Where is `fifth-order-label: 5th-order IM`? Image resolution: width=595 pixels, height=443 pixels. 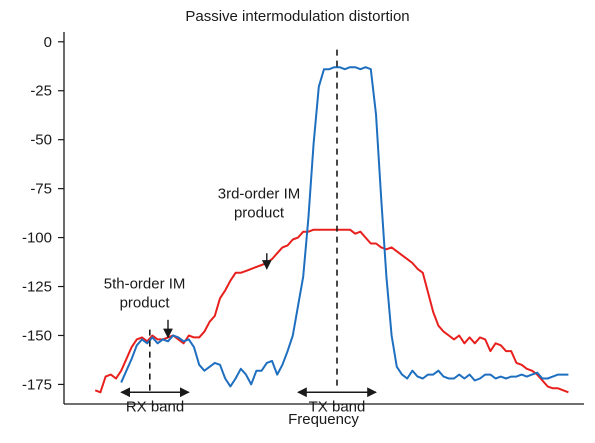
fifth-order-label: 5th-order IM is located at coordinates (145, 283).